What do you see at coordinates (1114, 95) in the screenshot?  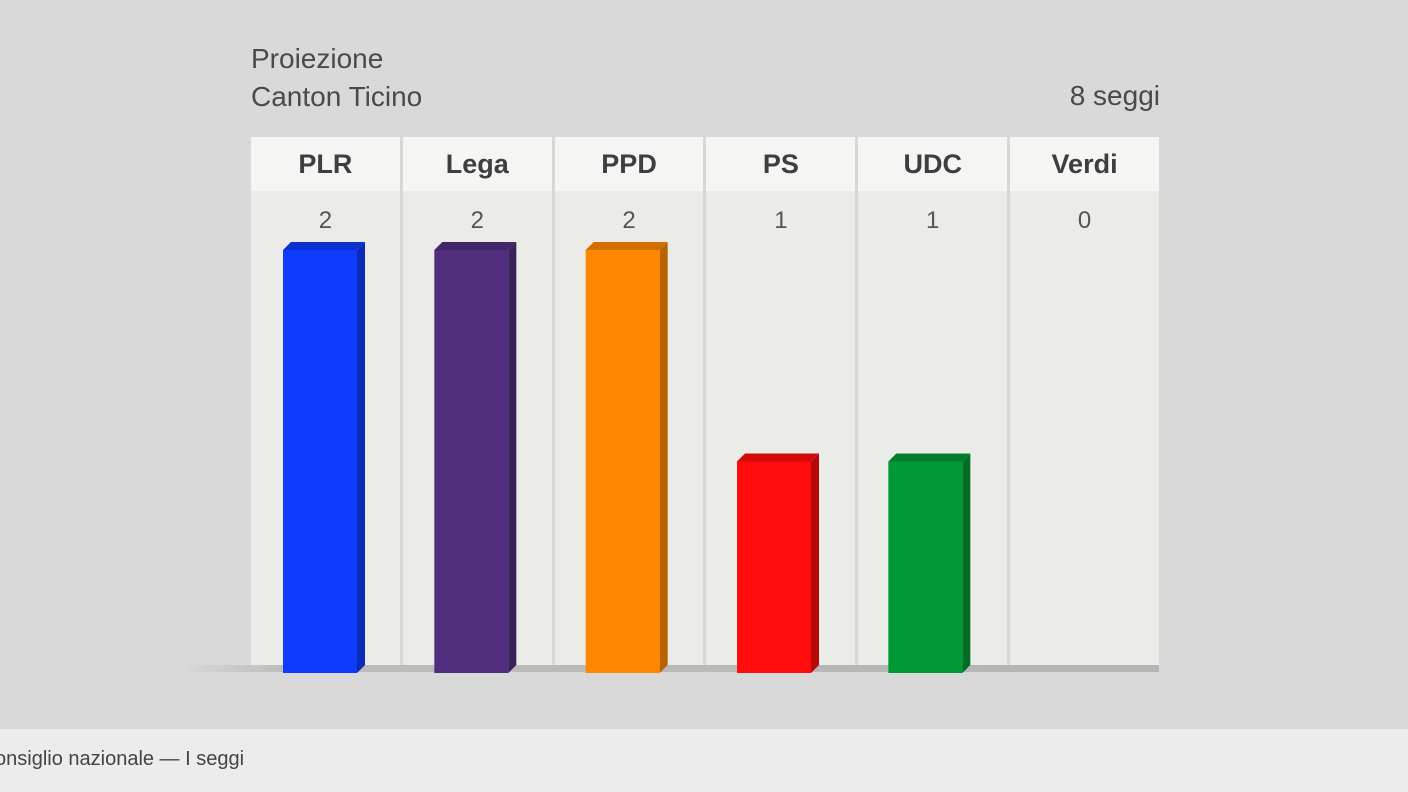 I see `total-seats-label: 8 seggi` at bounding box center [1114, 95].